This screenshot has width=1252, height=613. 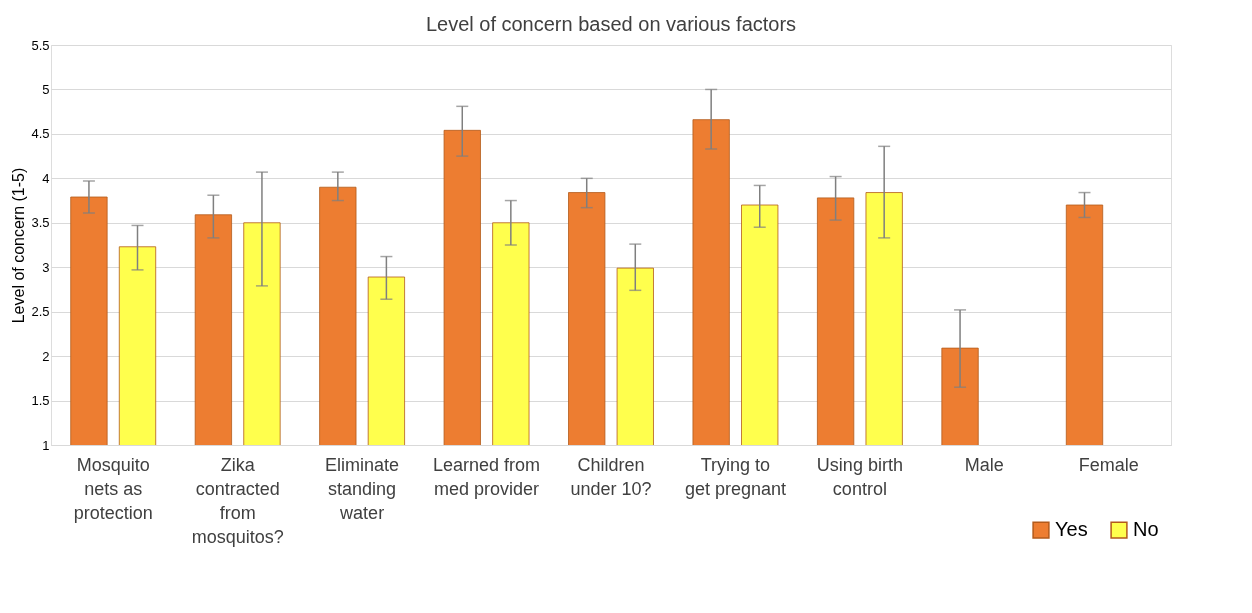 I want to click on legend-label: Yes, so click(x=1071, y=529).